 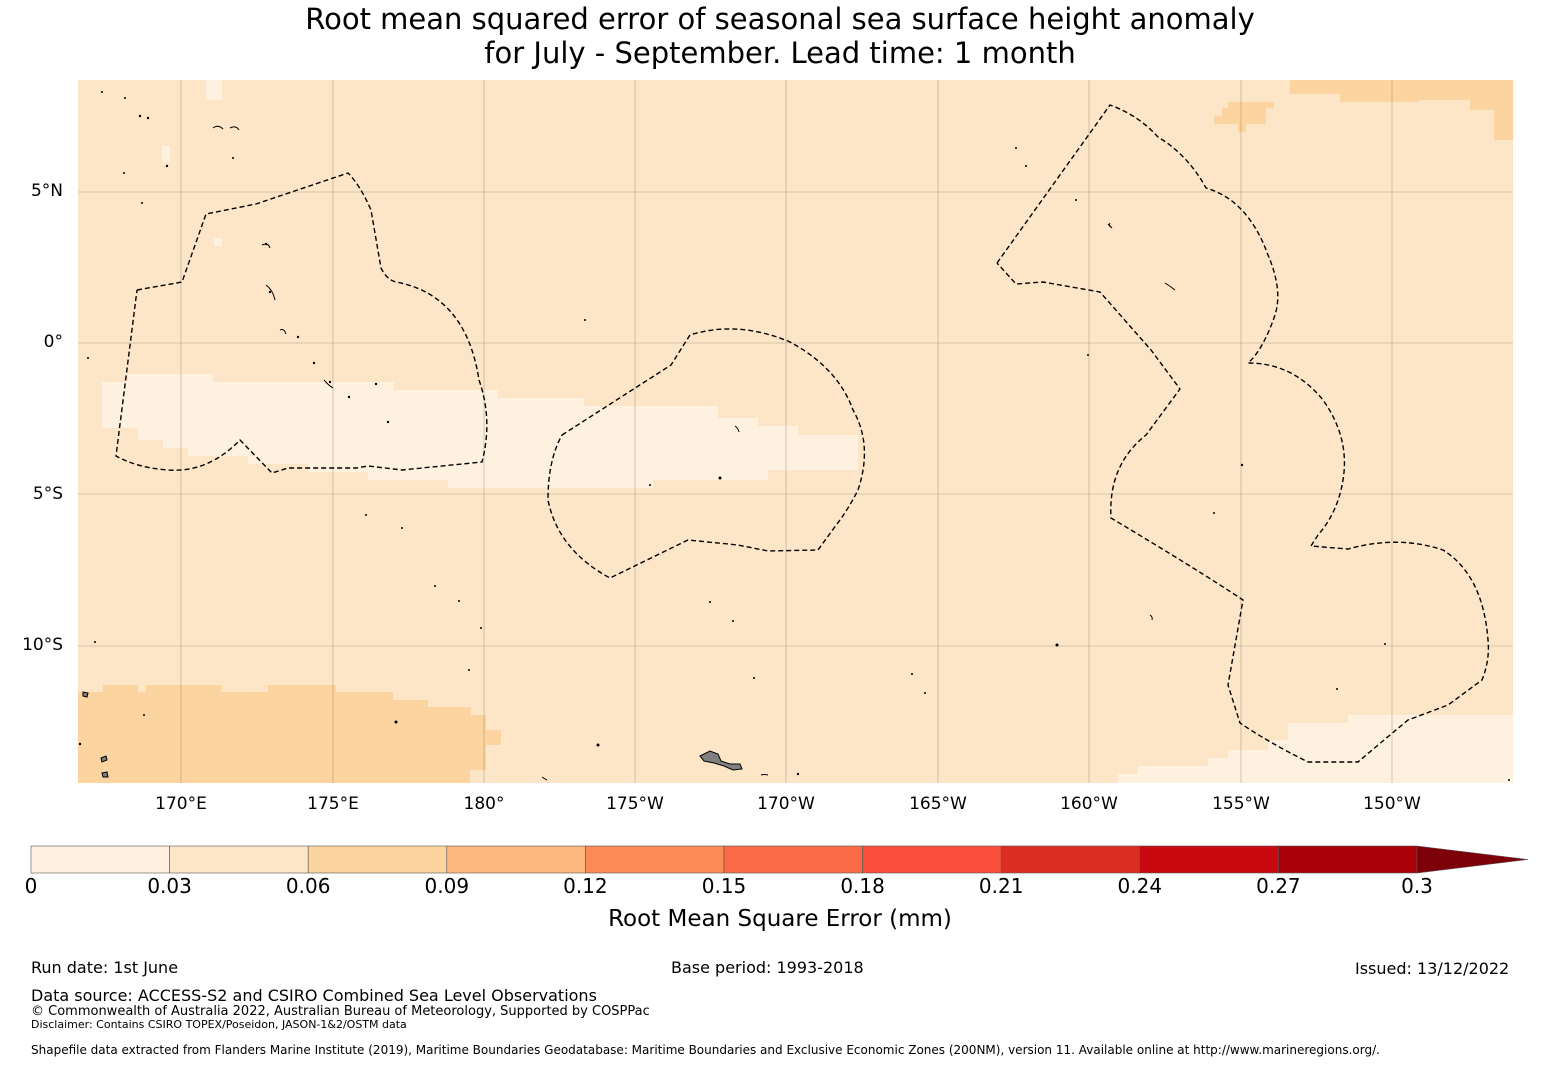 I want to click on samoa-island, so click(x=721, y=760).